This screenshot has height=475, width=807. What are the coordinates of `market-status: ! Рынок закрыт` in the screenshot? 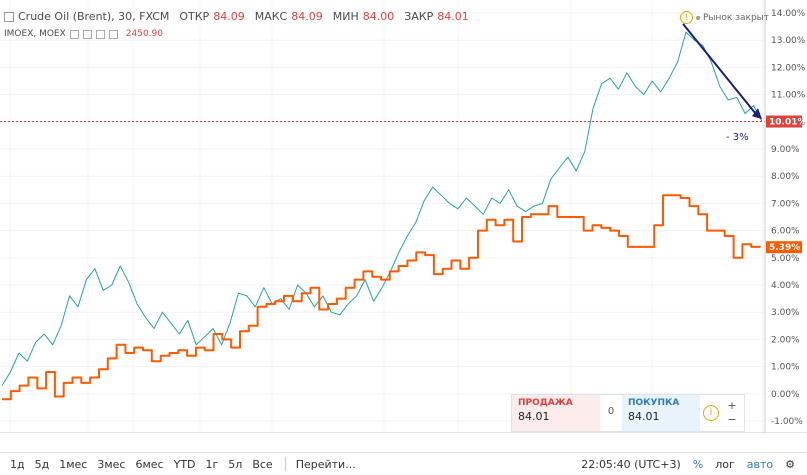 It's located at (724, 17).